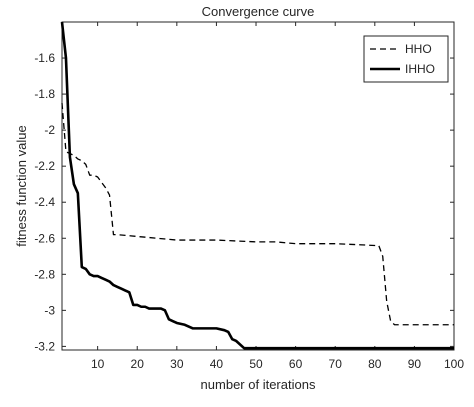 The width and height of the screenshot is (474, 407). I want to click on legend: HHO IHHO, so click(406, 59).